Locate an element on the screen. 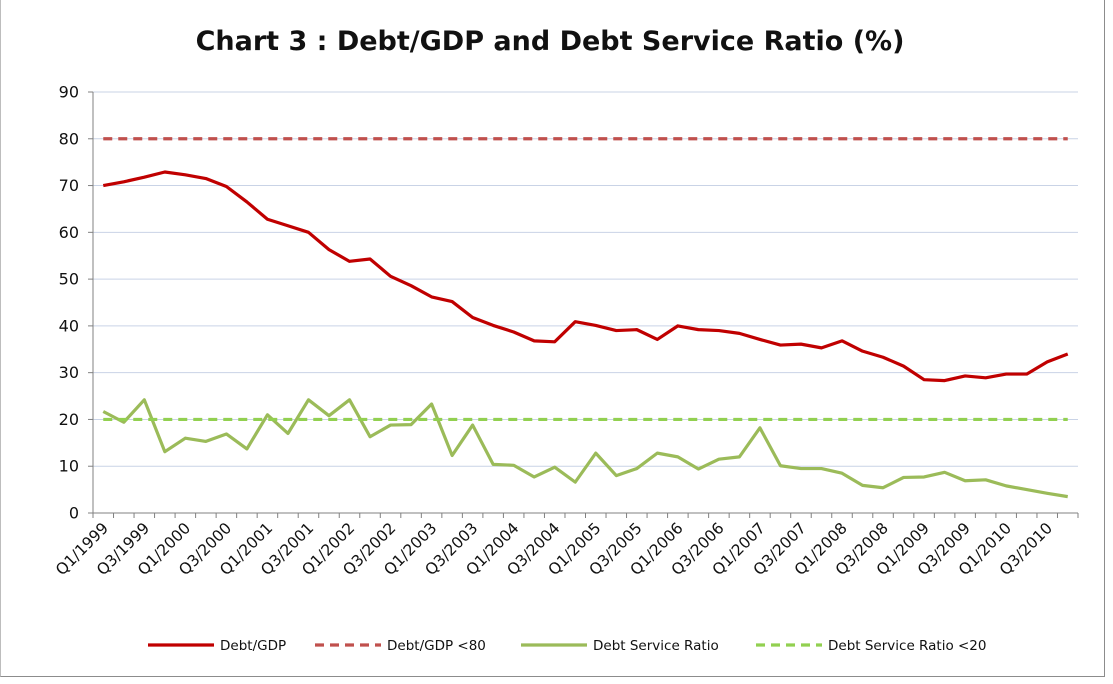  y-axis-ticks: 0 10 20 30 40 50 60 70 80 90 is located at coordinates (76, 303).